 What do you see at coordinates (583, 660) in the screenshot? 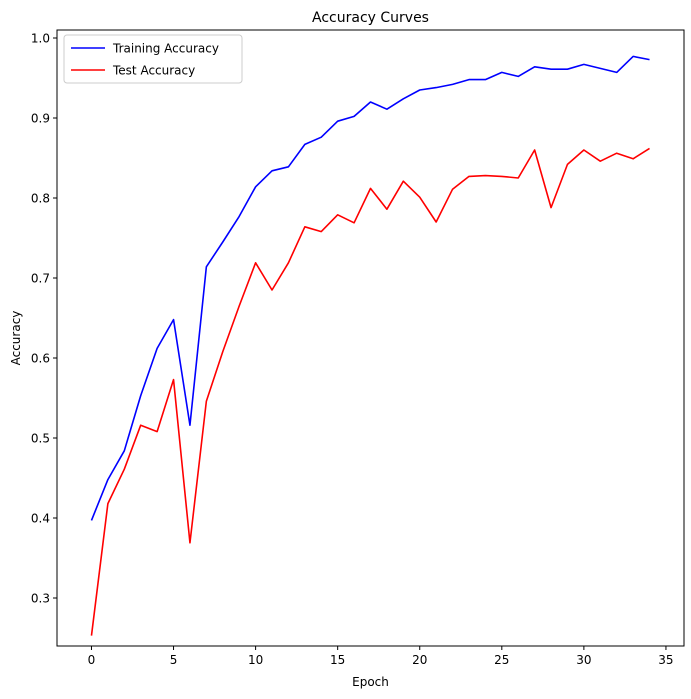
I see `x-tick-label: 30` at bounding box center [583, 660].